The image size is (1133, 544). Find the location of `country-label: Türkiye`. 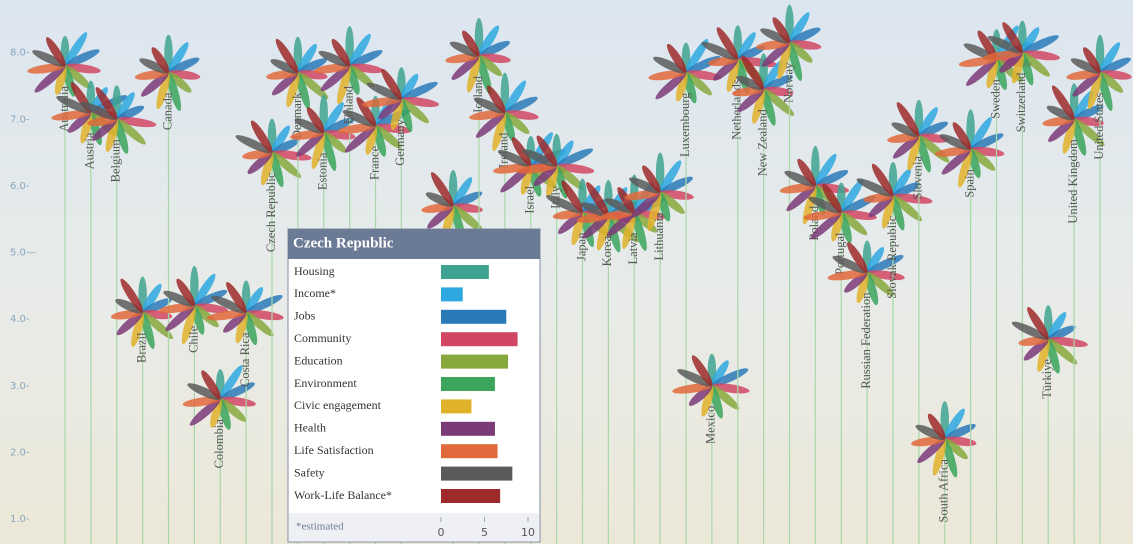

country-label: Türkiye is located at coordinates (1047, 379).